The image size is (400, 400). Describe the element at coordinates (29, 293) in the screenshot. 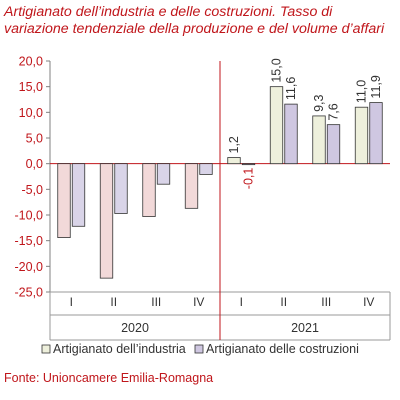

I see `y-tick-label: -25,0` at that location.